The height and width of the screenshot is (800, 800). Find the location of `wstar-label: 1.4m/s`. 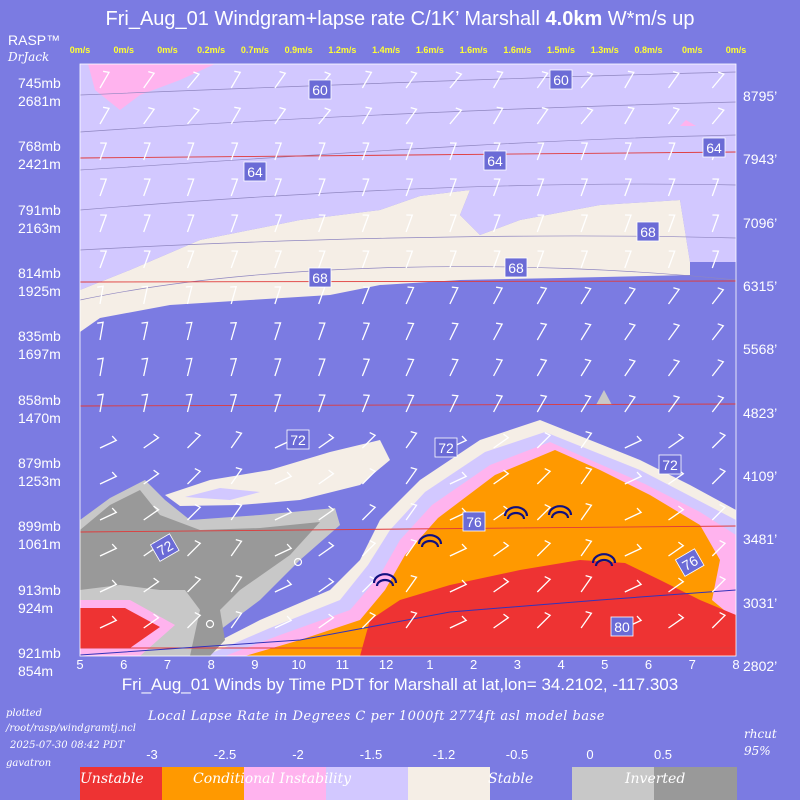

wstar-label: 1.4m/s is located at coordinates (386, 50).